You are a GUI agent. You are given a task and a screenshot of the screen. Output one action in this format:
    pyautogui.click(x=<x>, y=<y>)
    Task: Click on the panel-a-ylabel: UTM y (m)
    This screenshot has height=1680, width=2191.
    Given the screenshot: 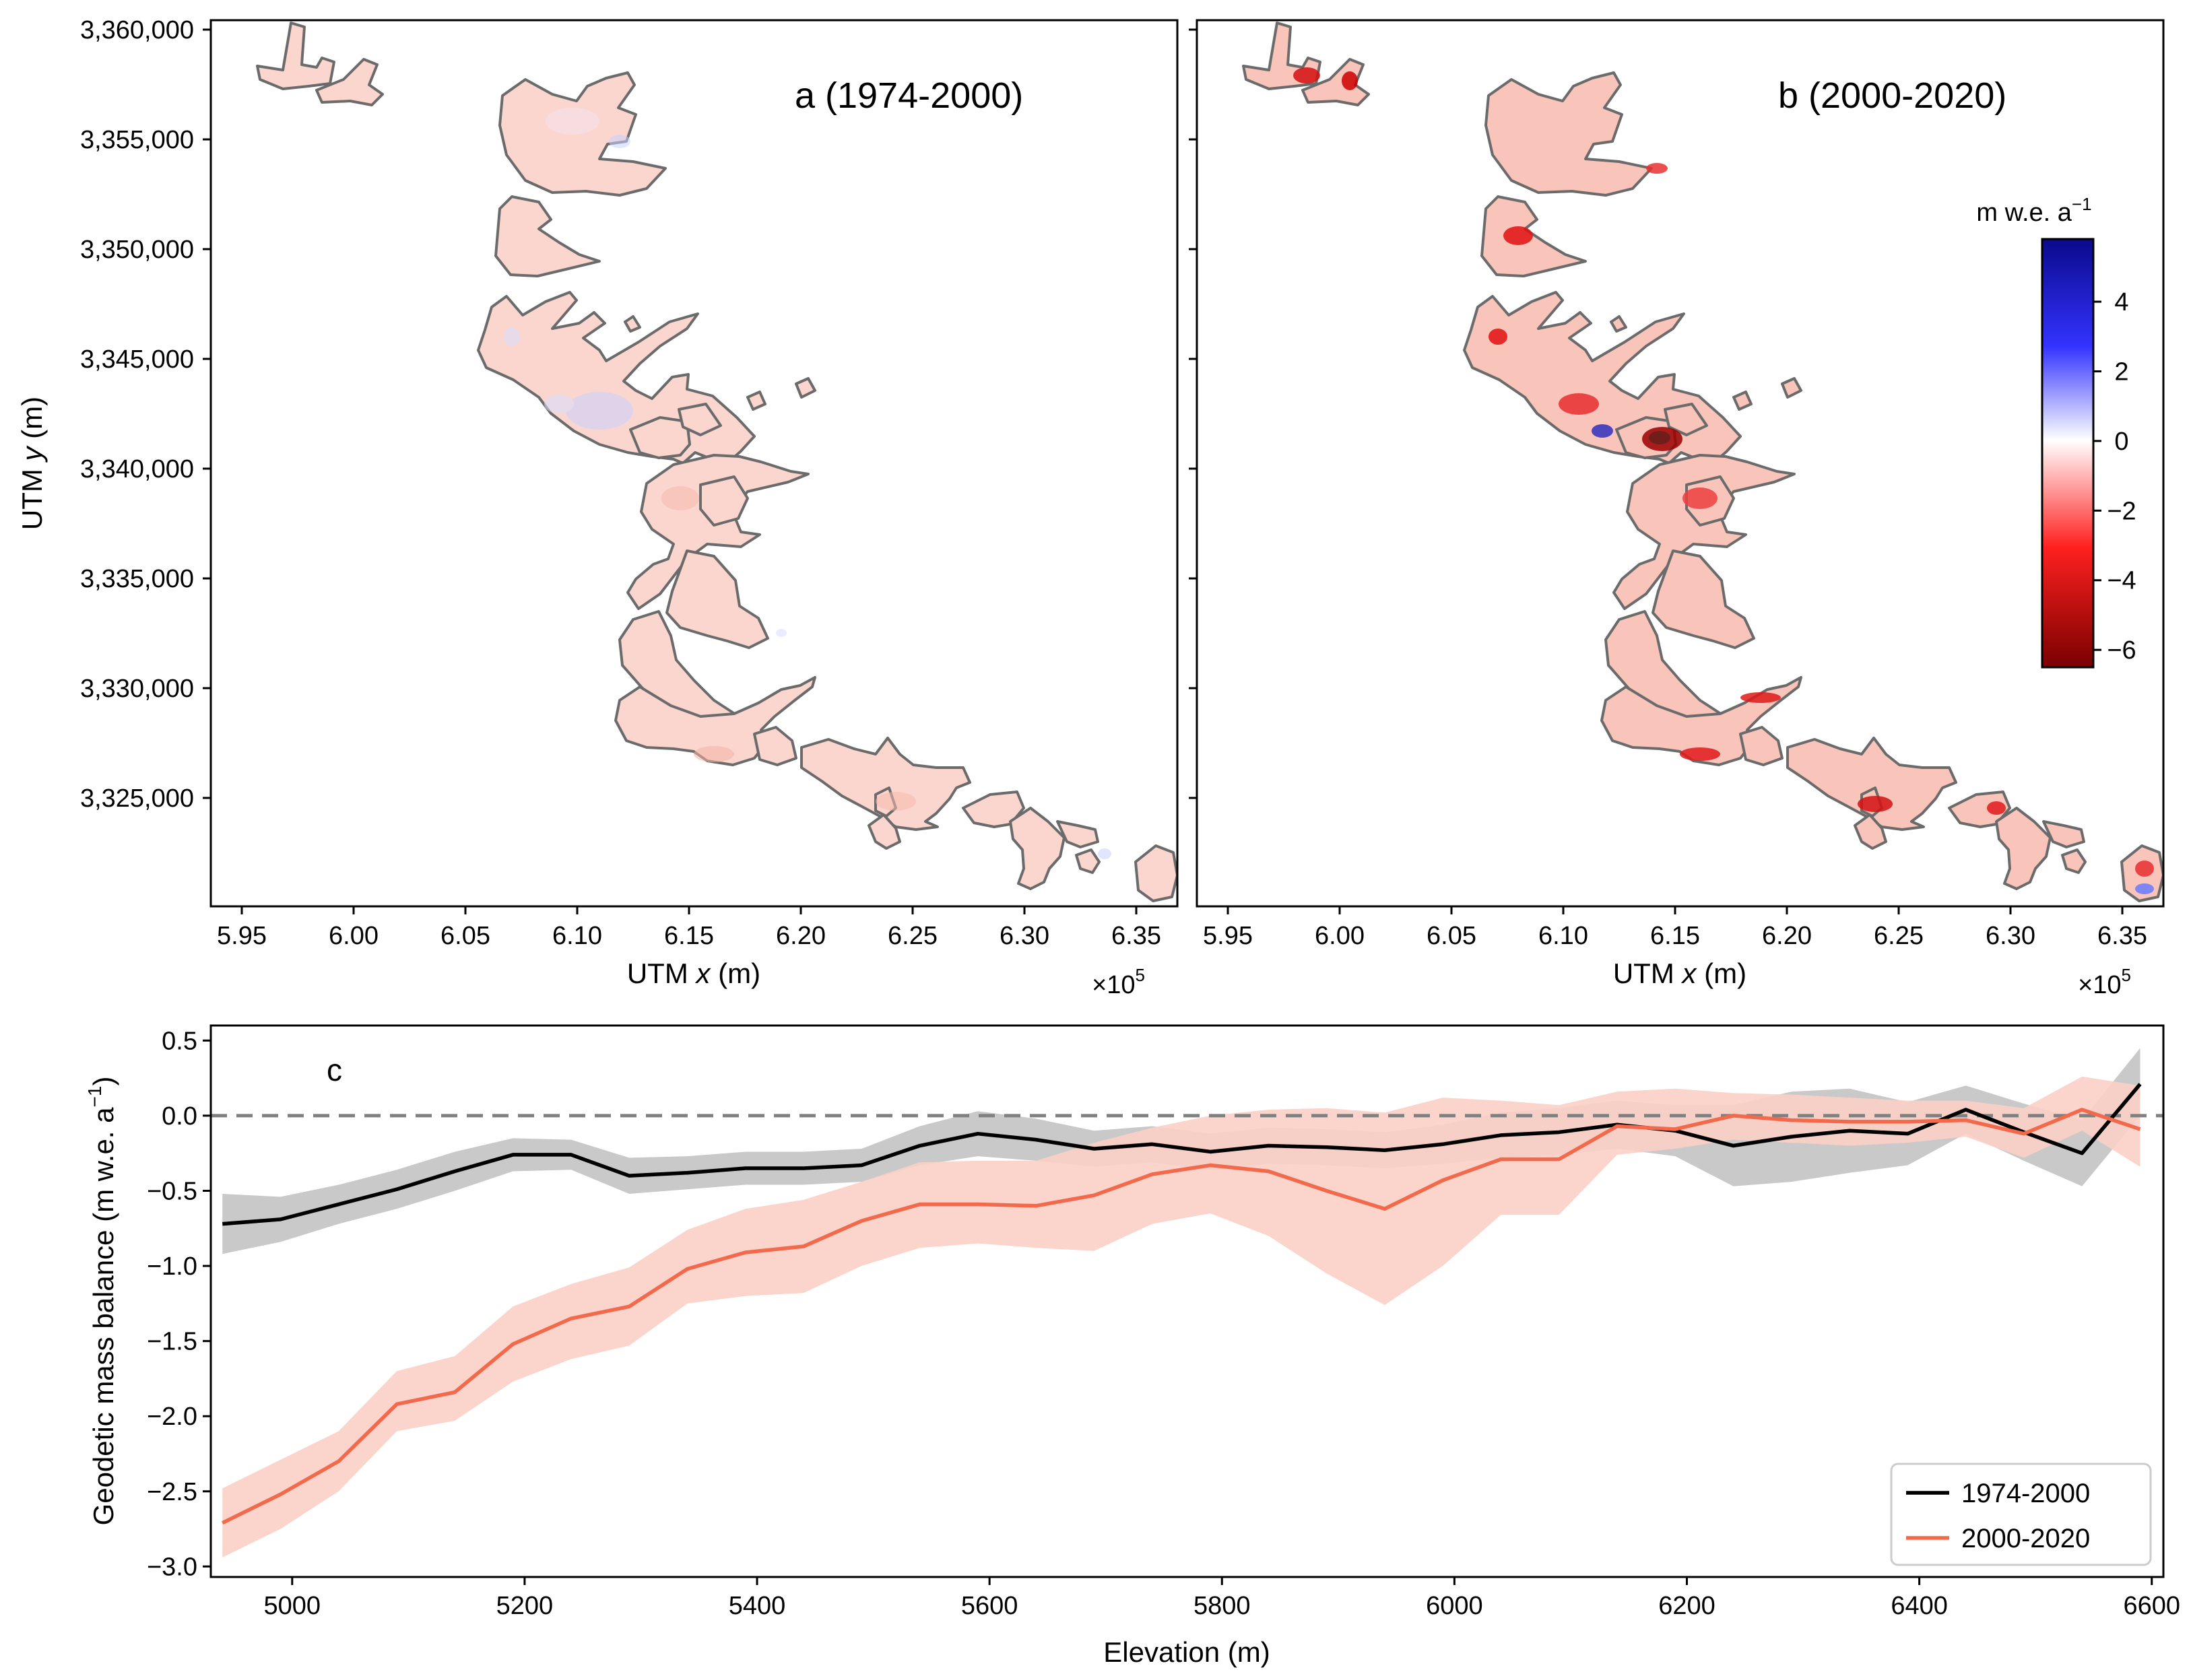 What is the action you would take?
    pyautogui.click(x=32, y=463)
    